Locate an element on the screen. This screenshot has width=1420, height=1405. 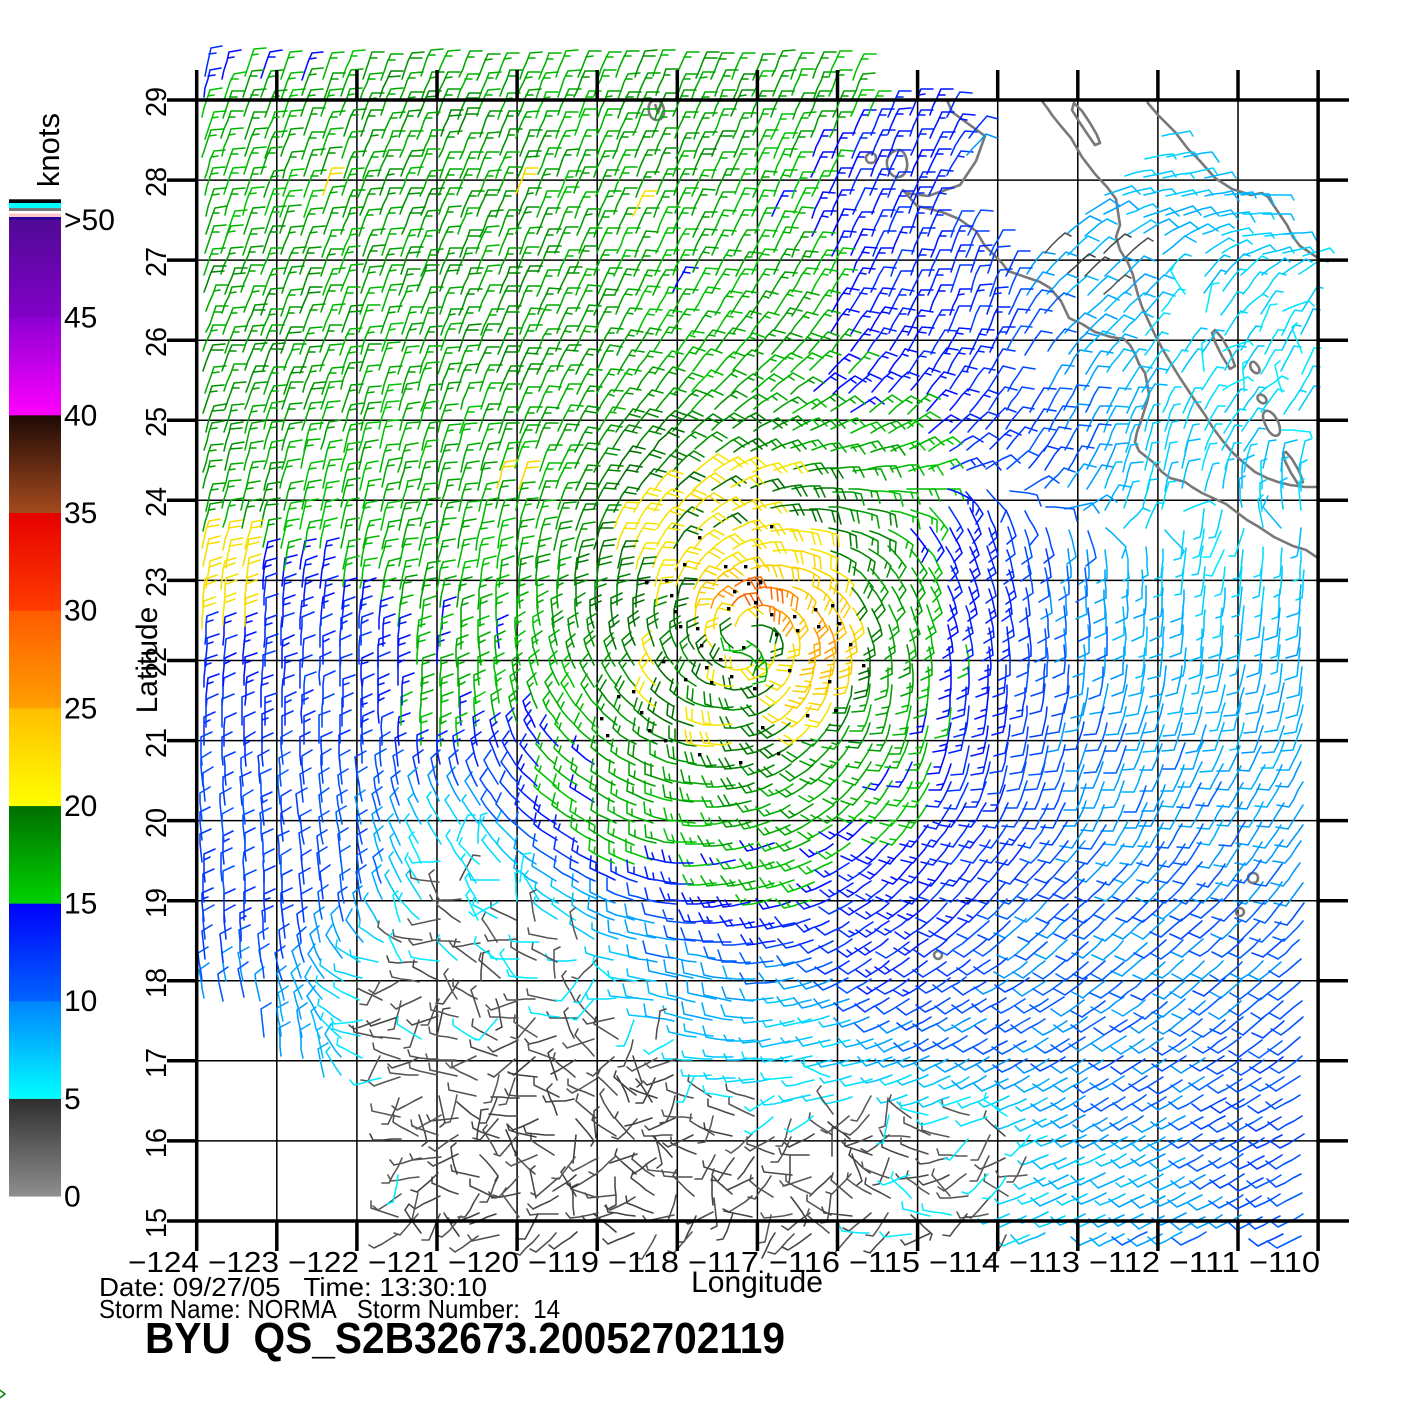
svg-text: Latitude is located at coordinates (147, 660).